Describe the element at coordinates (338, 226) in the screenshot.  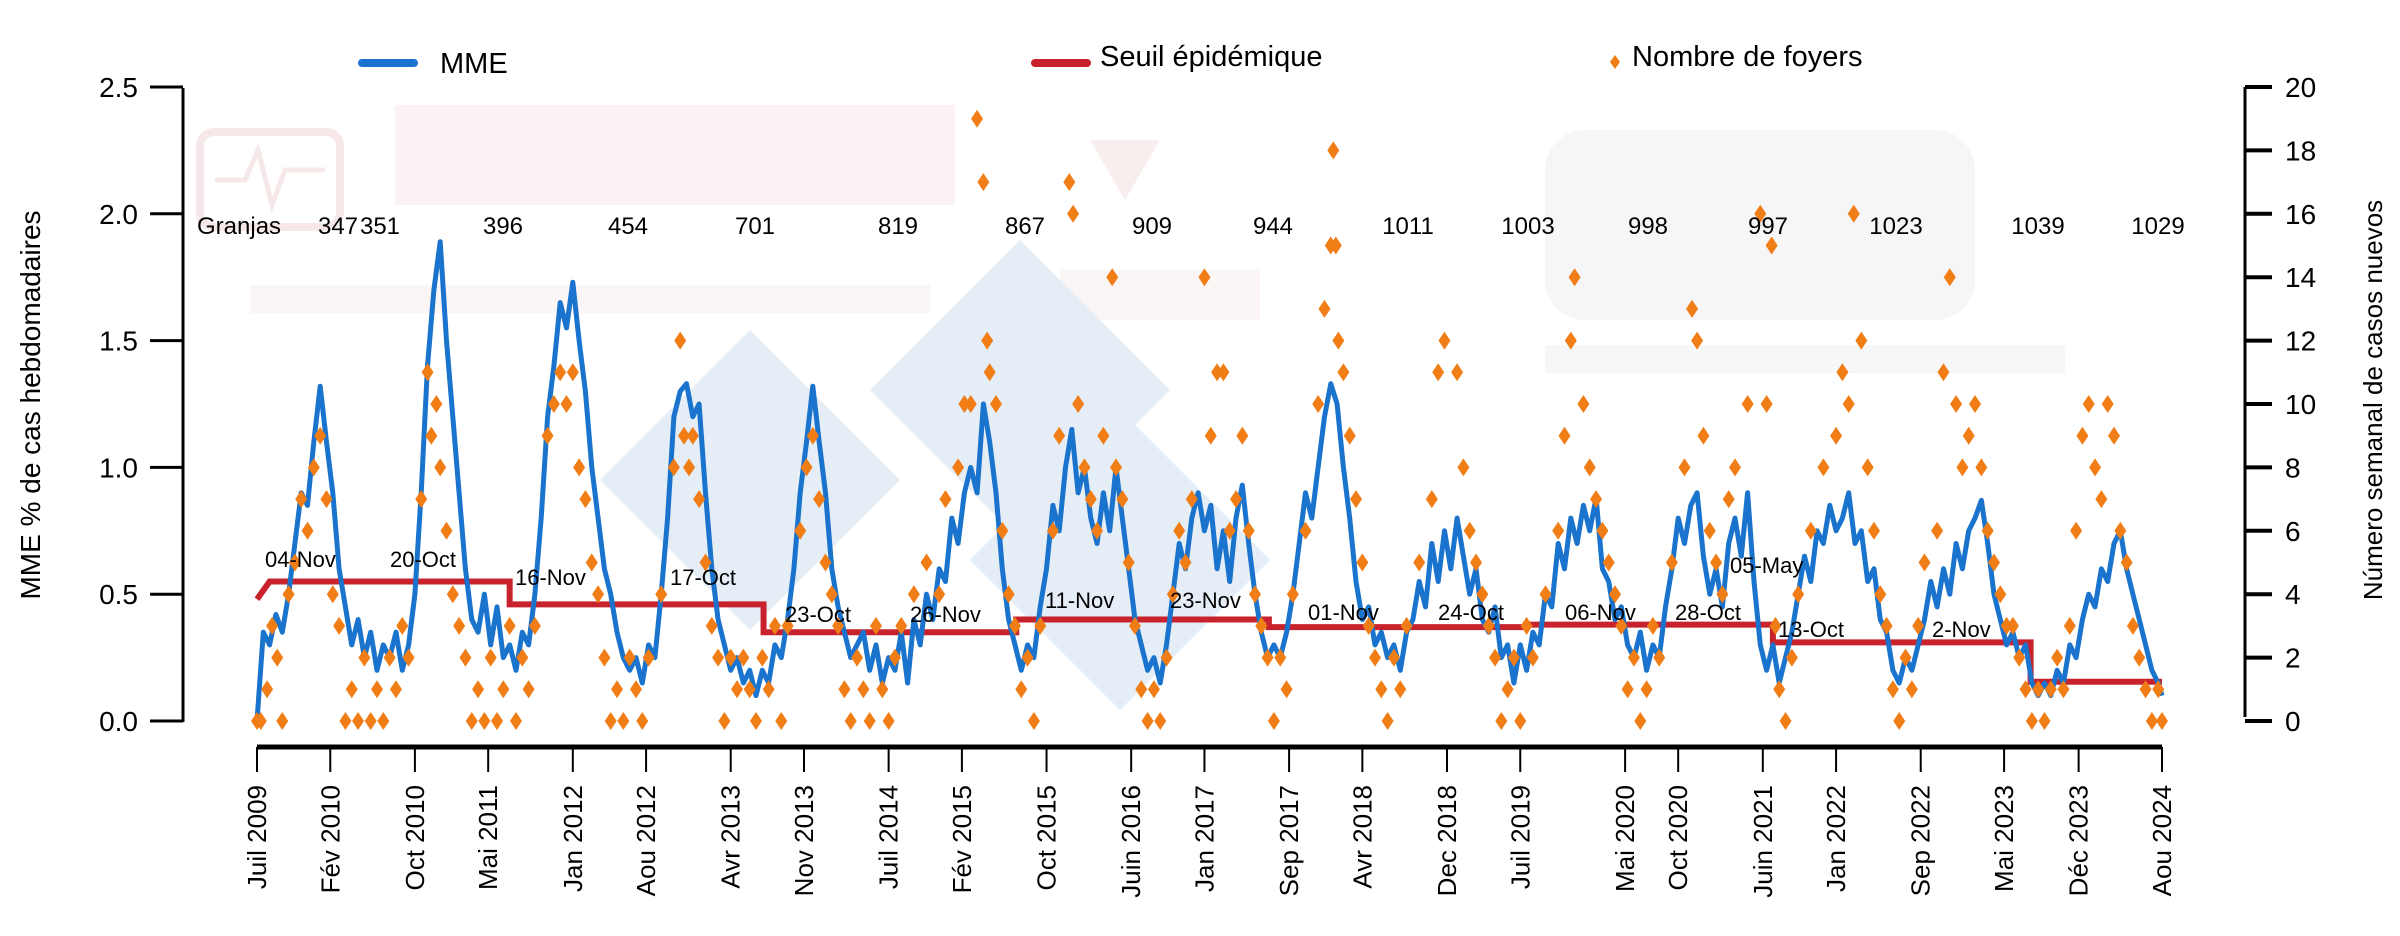
I see `granjas-count: 347` at that location.